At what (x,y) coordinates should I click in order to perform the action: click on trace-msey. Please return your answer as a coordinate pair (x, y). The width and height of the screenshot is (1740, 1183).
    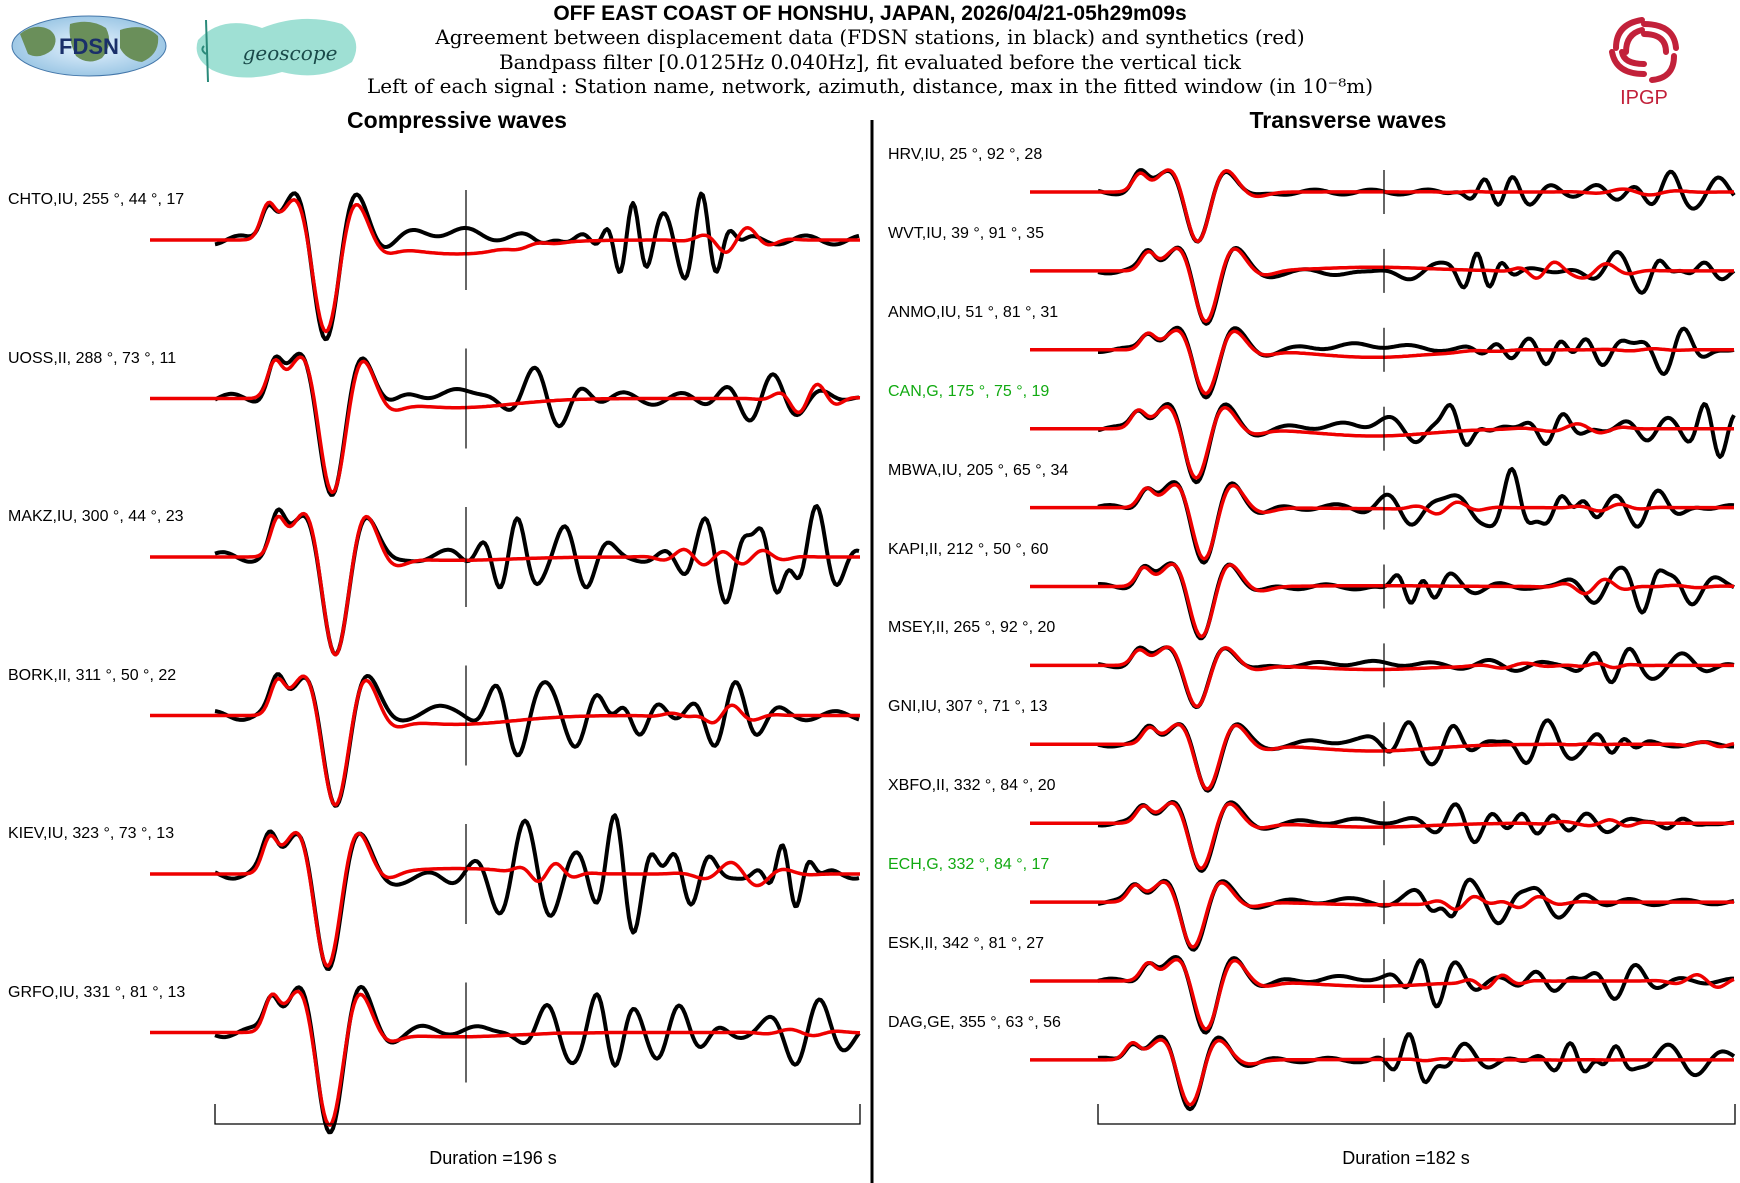
    Looking at the image, I should click on (1382, 676).